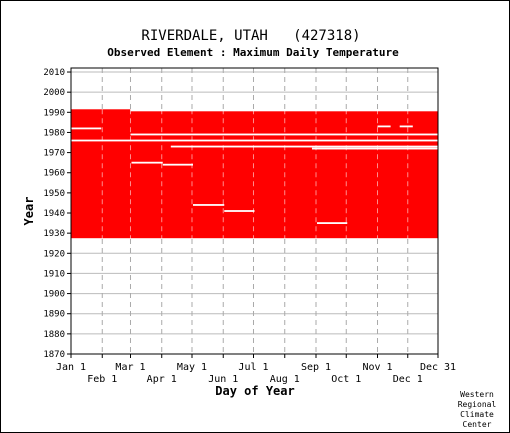  I want to click on footer-line: Climate, so click(477, 414).